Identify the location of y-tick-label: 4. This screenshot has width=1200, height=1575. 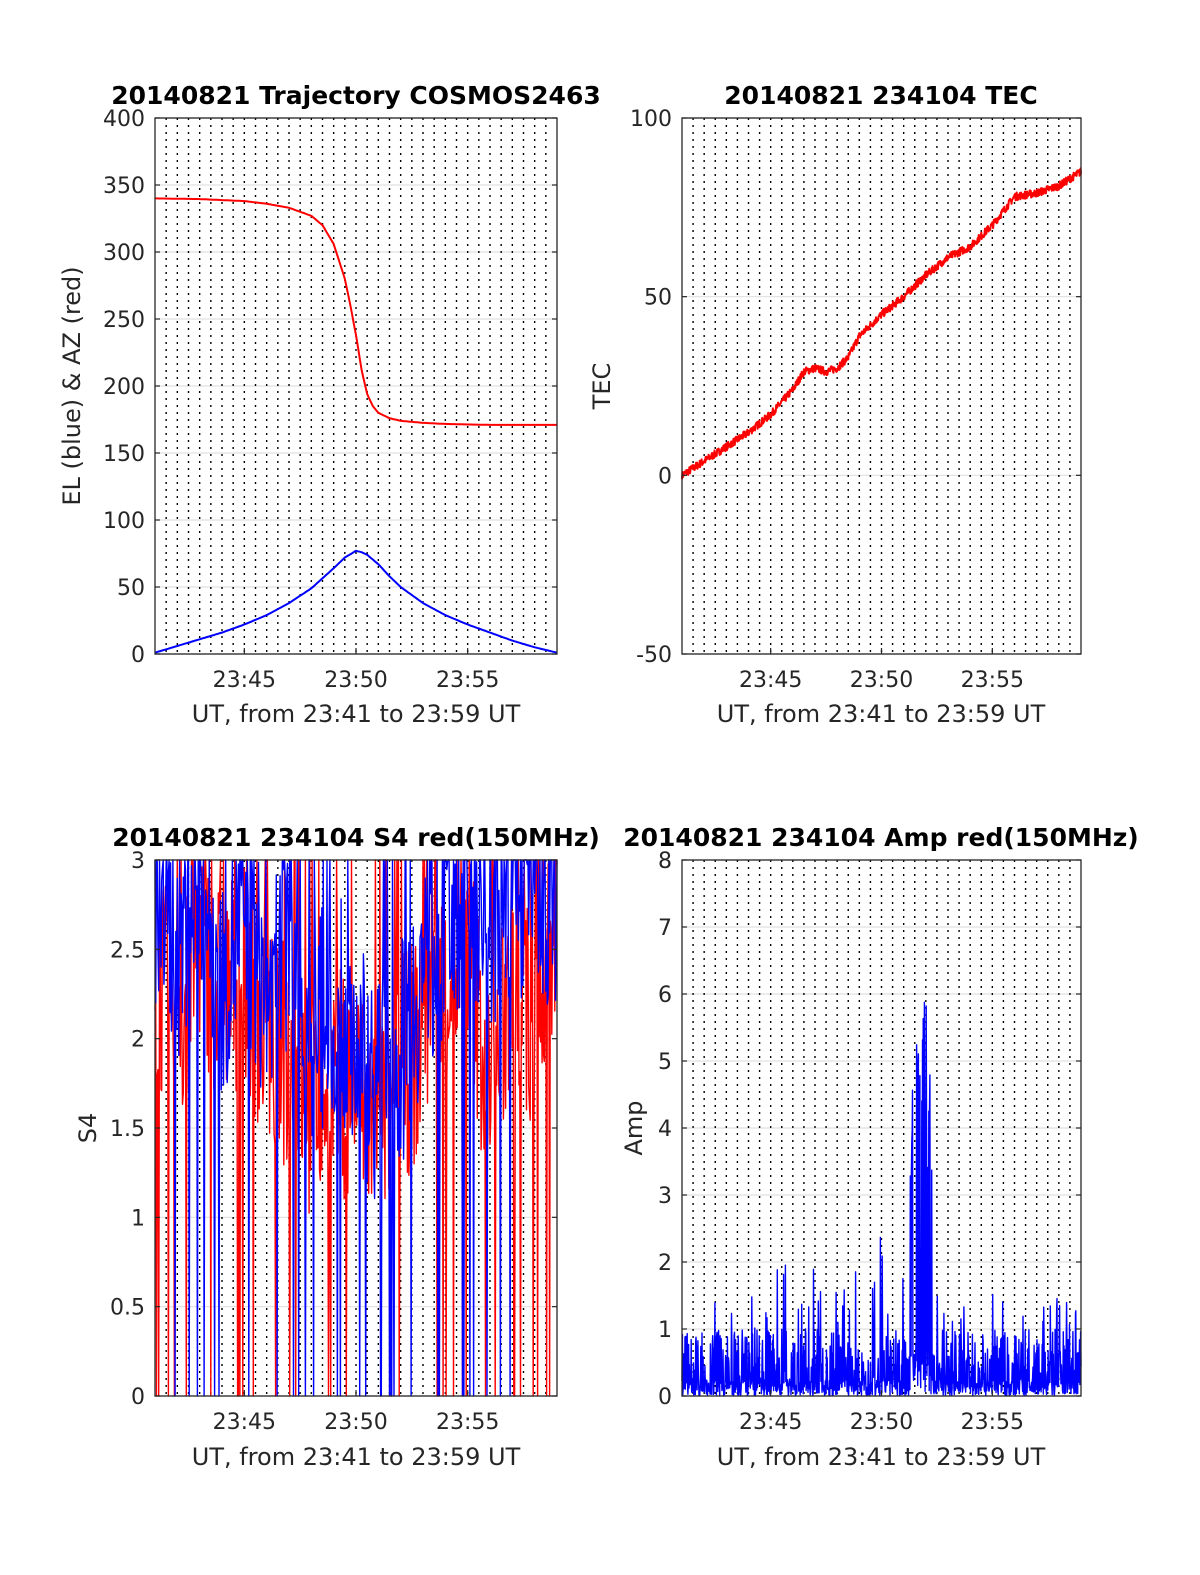
(665, 1129).